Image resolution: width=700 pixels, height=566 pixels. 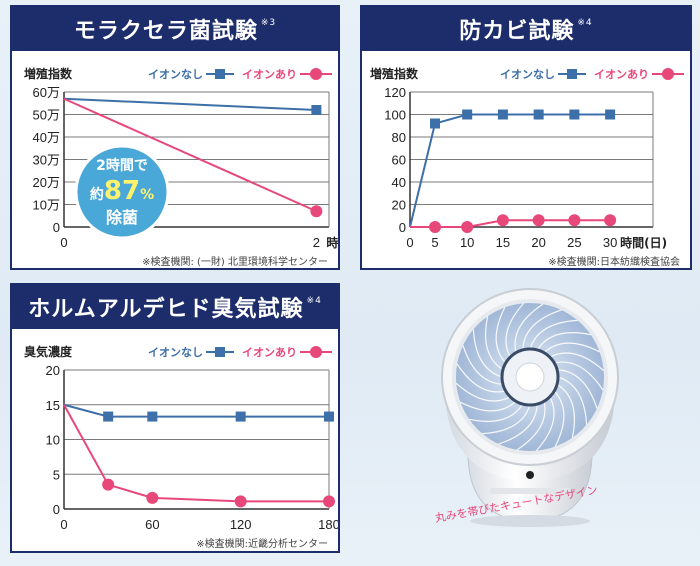 I want to click on x-axis-label: 時間(時間), so click(x=332, y=242).